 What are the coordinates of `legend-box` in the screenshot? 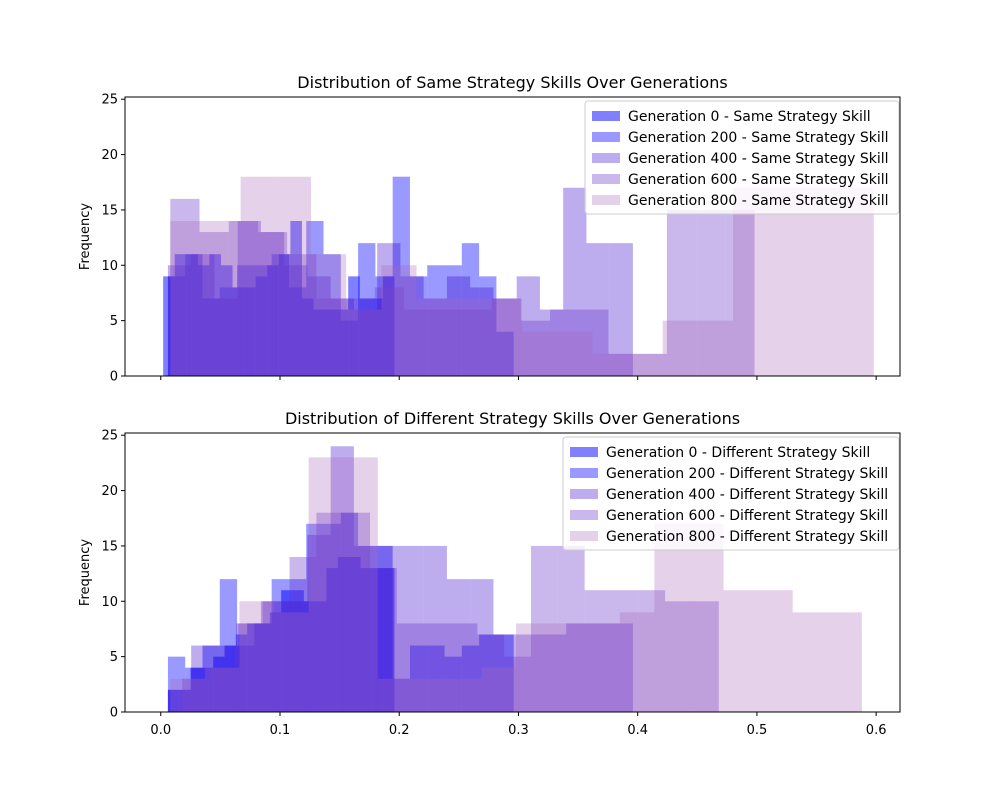 It's located at (742, 157).